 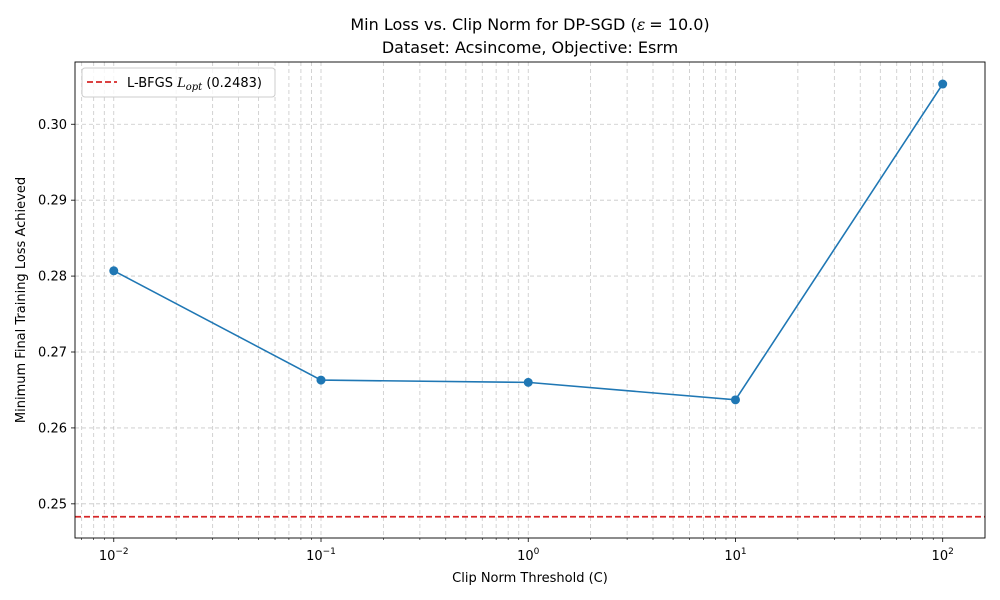 What do you see at coordinates (52, 428) in the screenshot?
I see `y-tick-label: 0.26` at bounding box center [52, 428].